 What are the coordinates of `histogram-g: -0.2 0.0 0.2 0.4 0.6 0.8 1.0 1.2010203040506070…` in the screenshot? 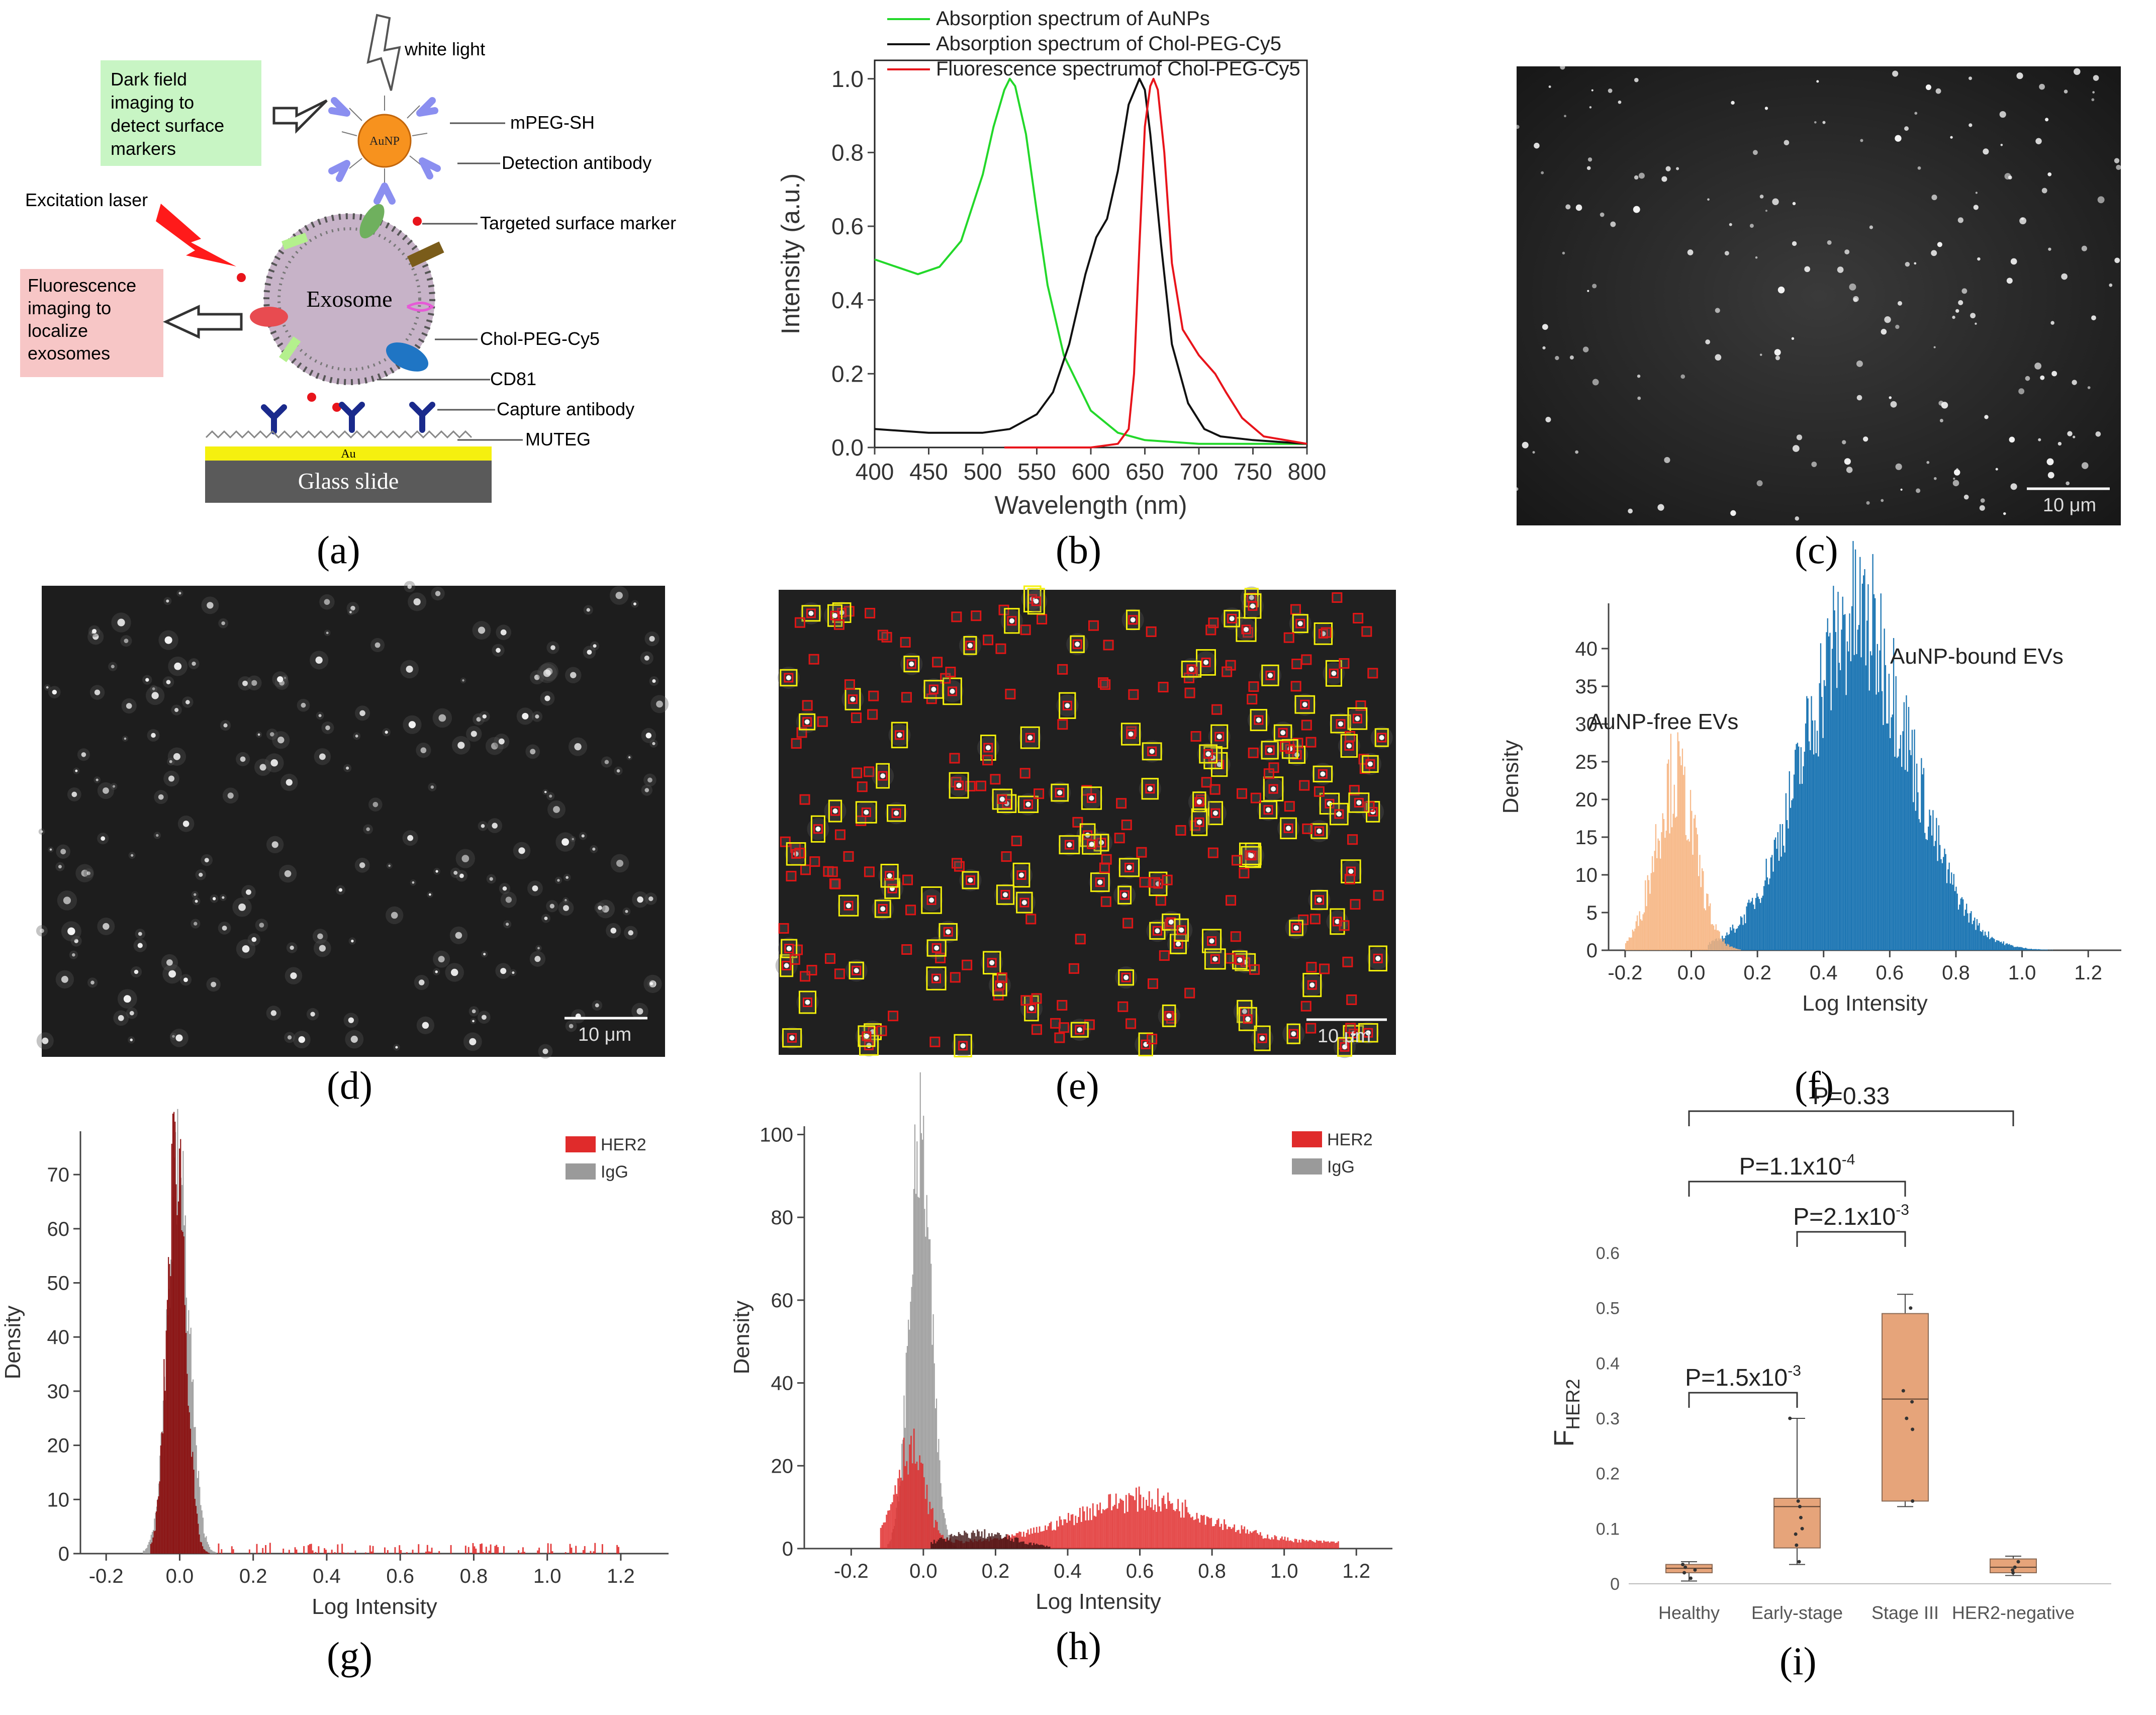 It's located at (335, 1364).